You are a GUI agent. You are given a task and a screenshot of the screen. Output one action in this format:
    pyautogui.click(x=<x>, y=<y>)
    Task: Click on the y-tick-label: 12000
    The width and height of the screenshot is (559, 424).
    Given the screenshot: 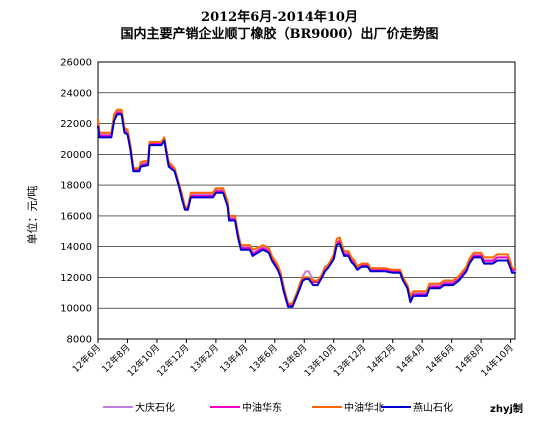 What is the action you would take?
    pyautogui.click(x=76, y=278)
    